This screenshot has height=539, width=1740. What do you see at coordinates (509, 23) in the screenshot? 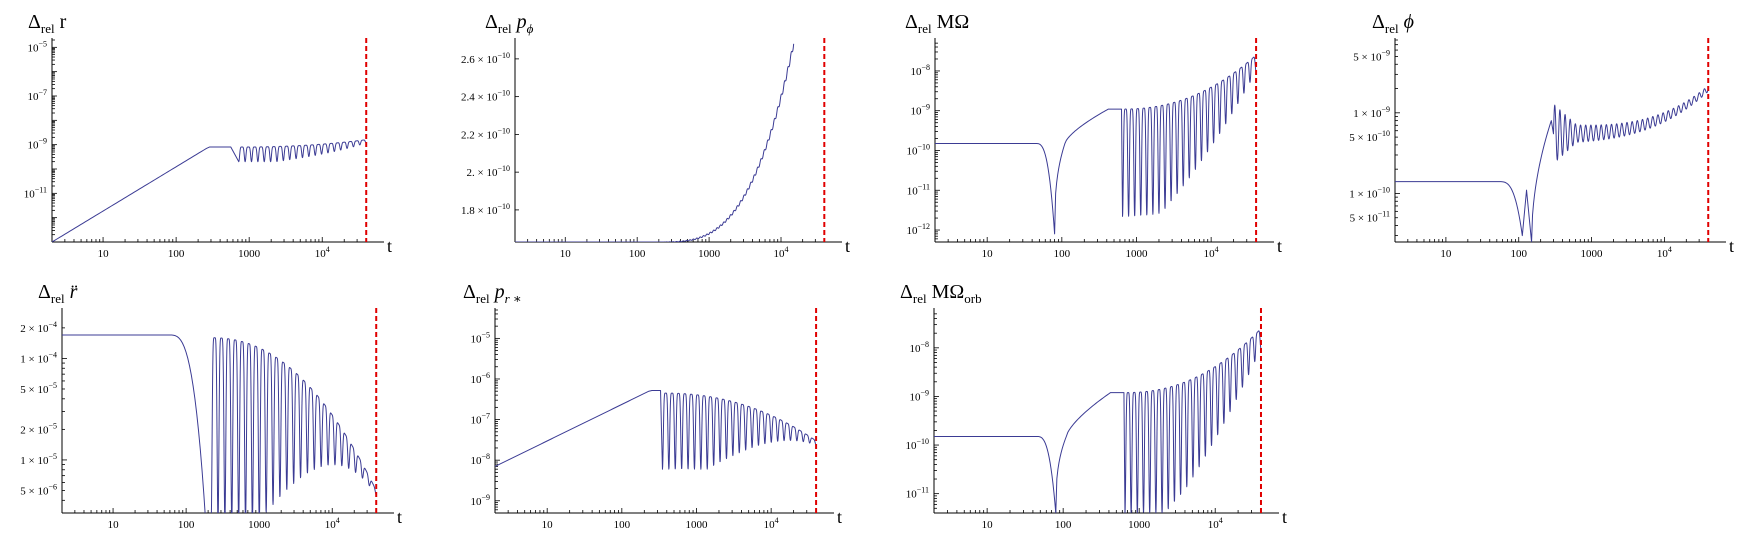
I see `panel-title: Δrel pϕ` at bounding box center [509, 23].